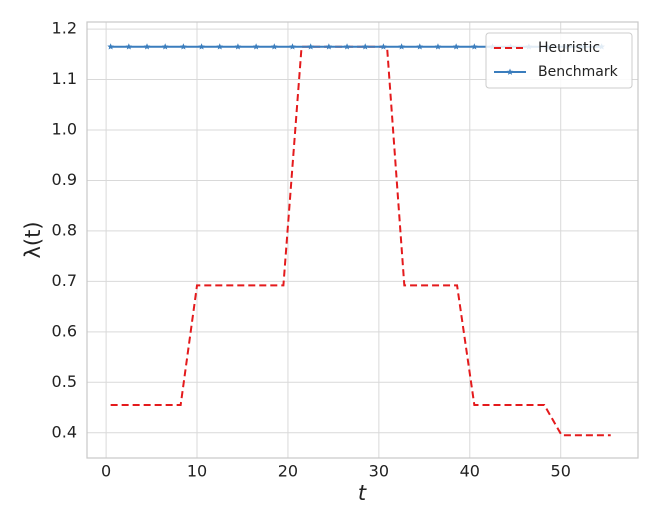  Describe the element at coordinates (470, 471) in the screenshot. I see `x-tick-label: 40` at that location.